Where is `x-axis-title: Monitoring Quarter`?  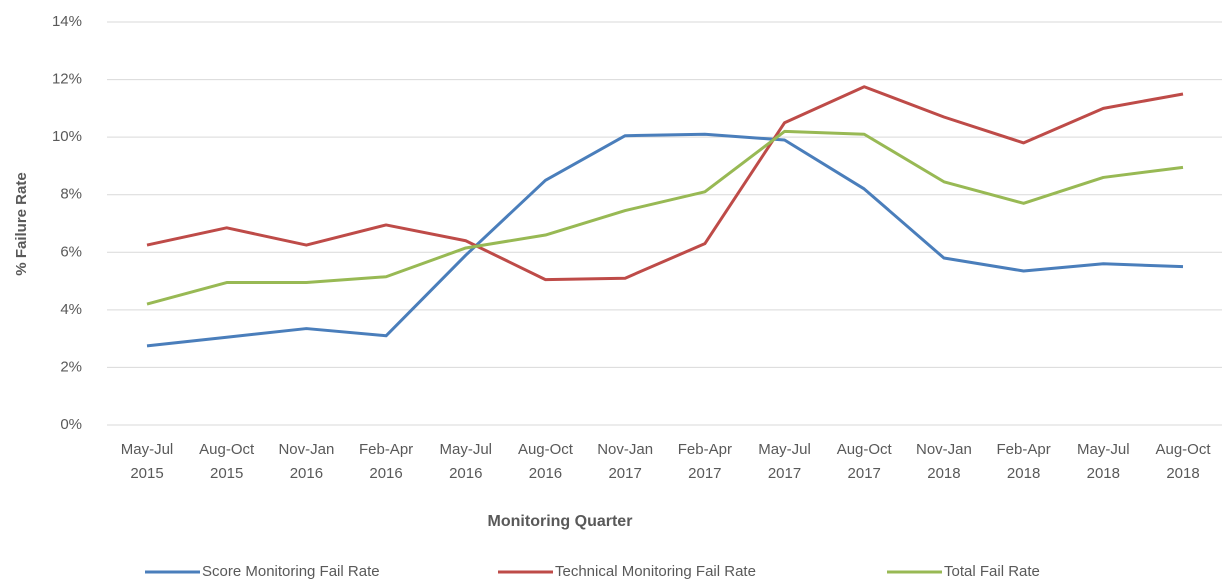
x-axis-title: Monitoring Quarter is located at coordinates (560, 521).